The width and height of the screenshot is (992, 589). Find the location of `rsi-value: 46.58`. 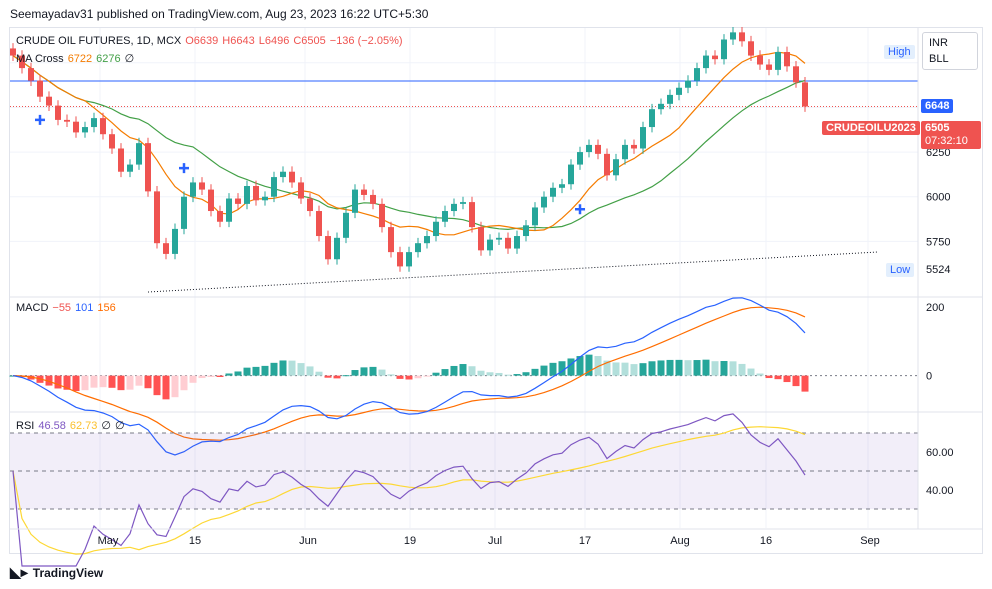

rsi-value: 46.58 is located at coordinates (52, 426).